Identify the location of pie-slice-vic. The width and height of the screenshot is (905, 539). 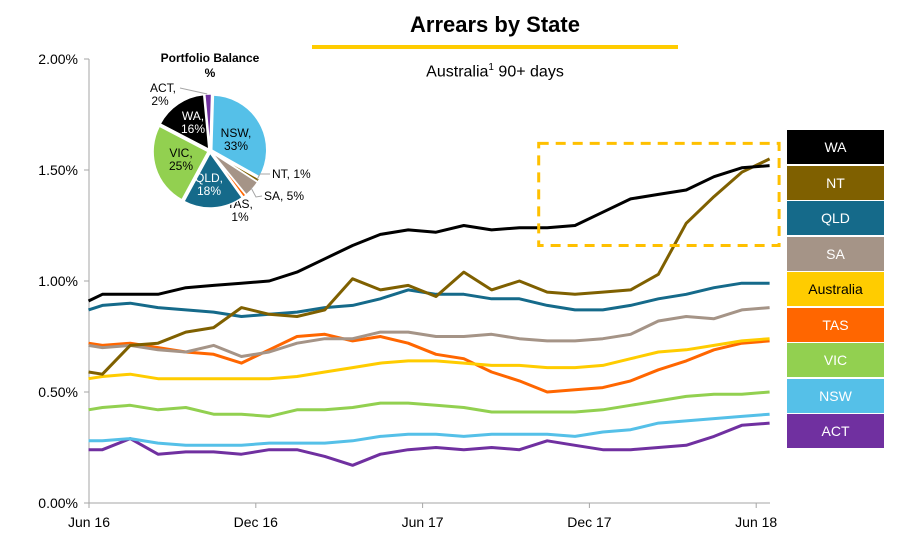
(181, 163).